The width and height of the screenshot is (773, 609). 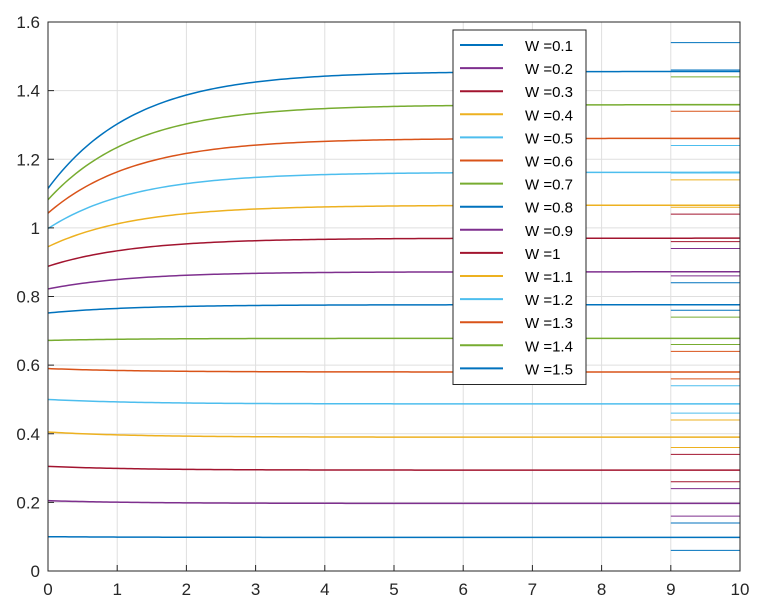 I want to click on x-tick-label: 3, so click(x=255, y=589).